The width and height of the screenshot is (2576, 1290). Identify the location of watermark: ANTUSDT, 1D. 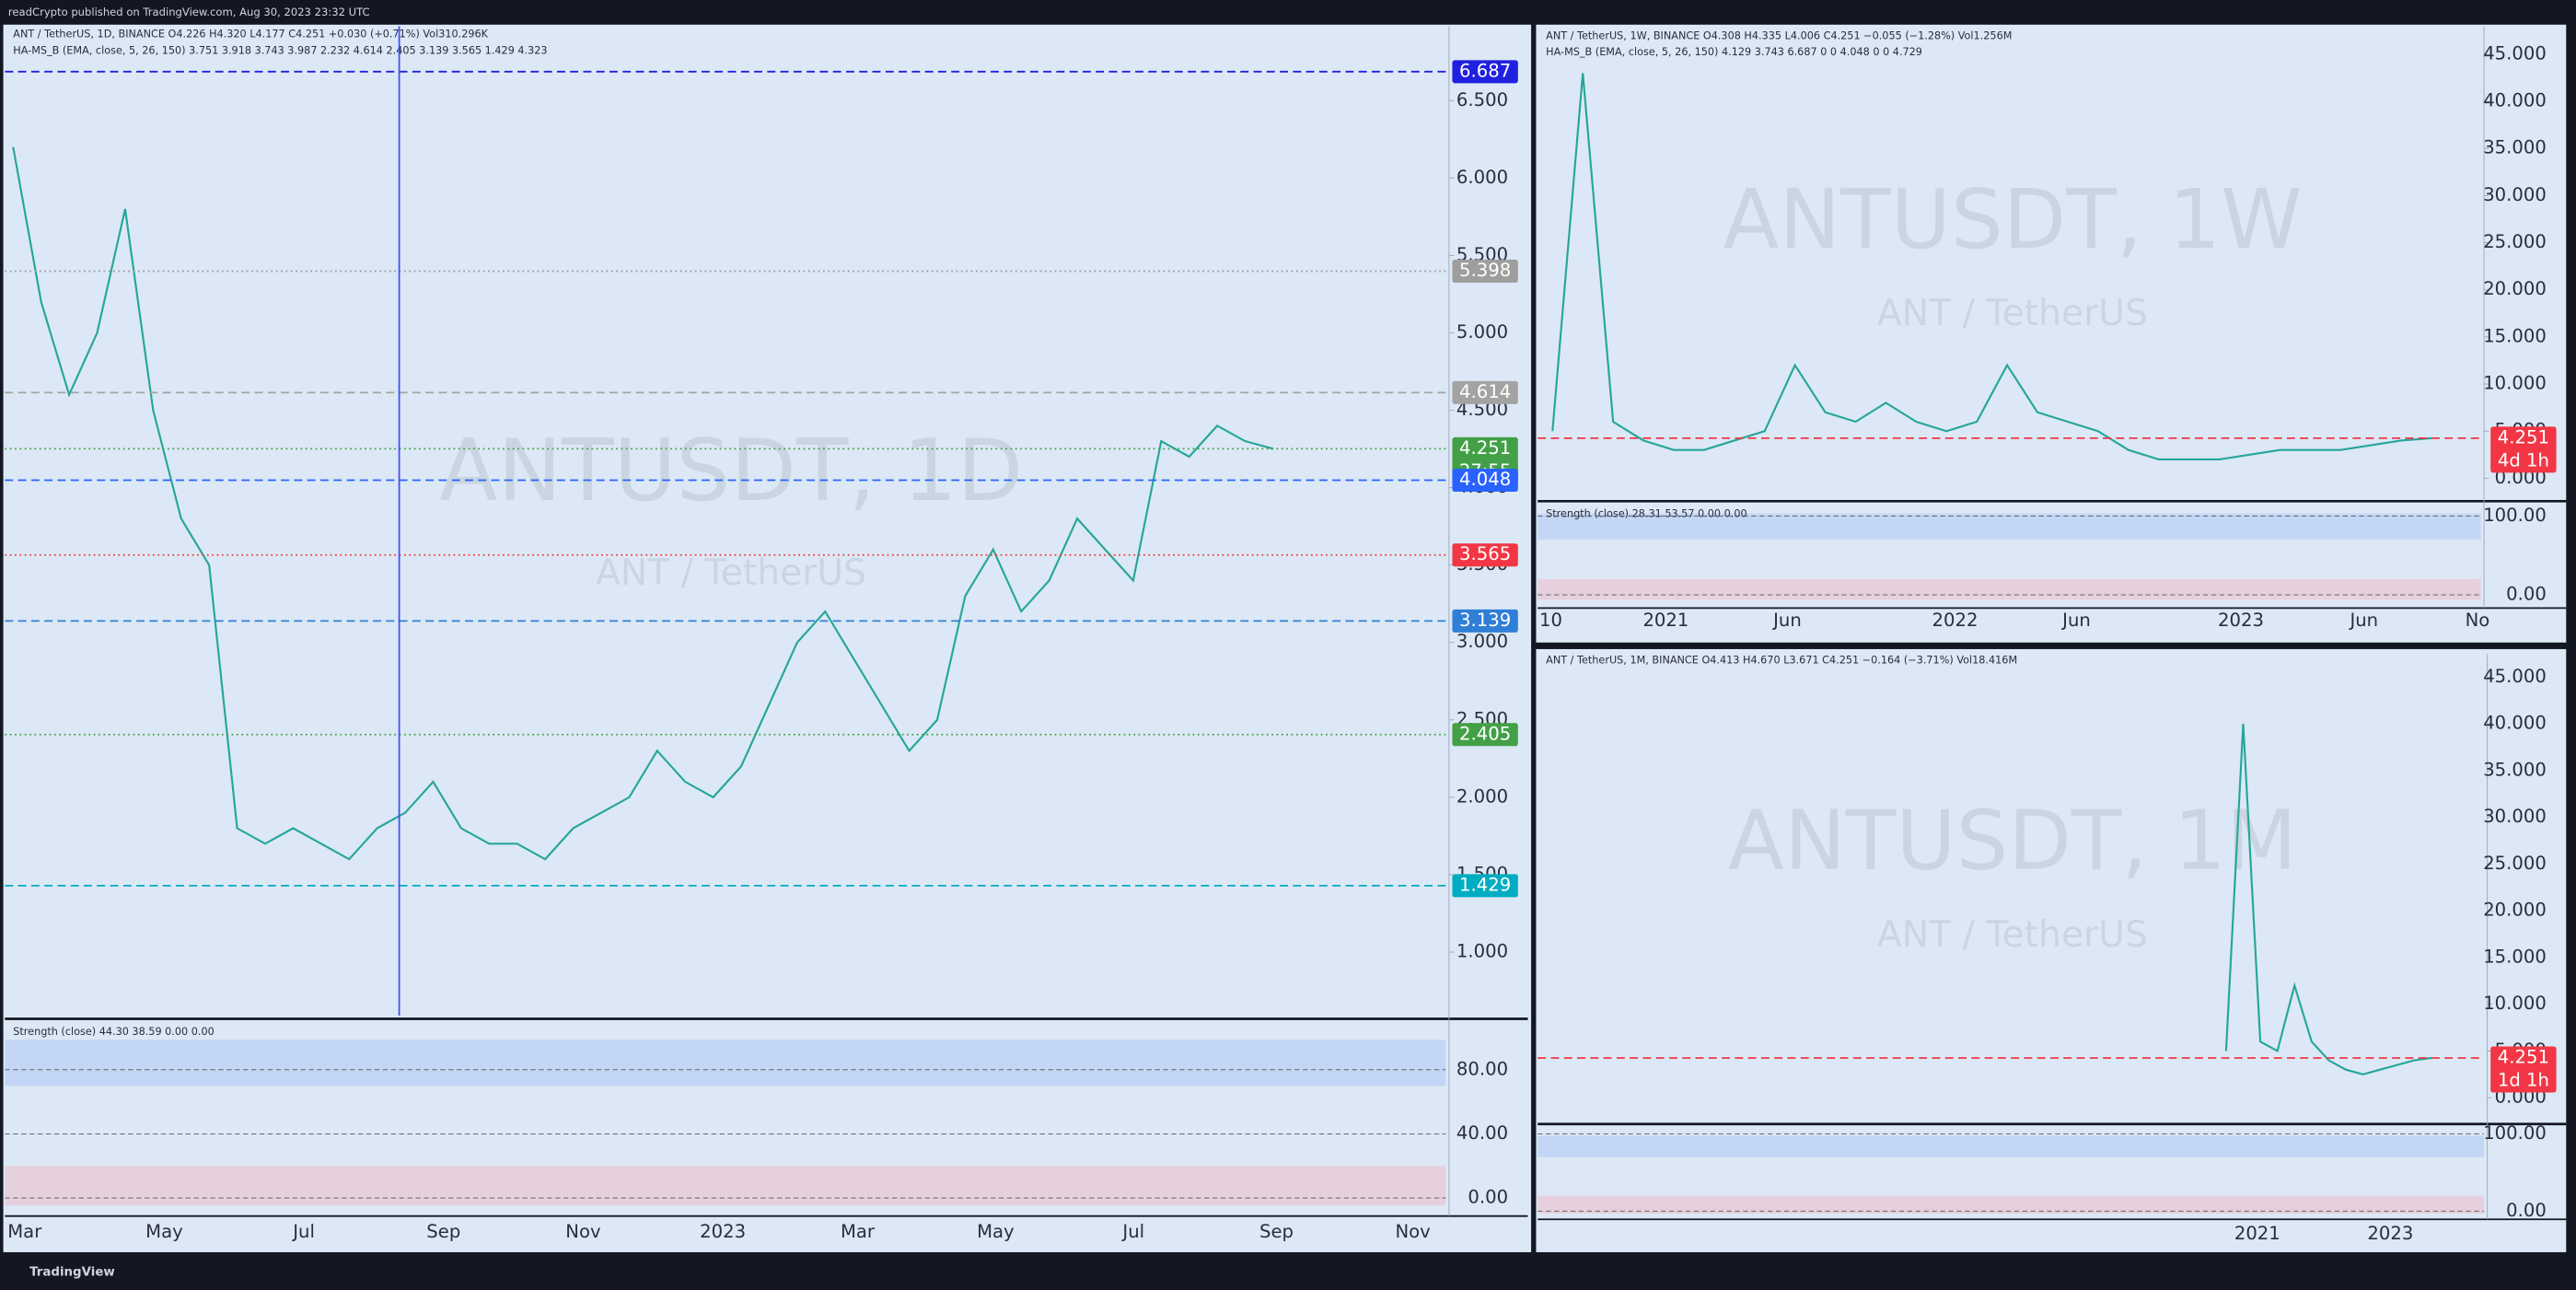
(731, 470).